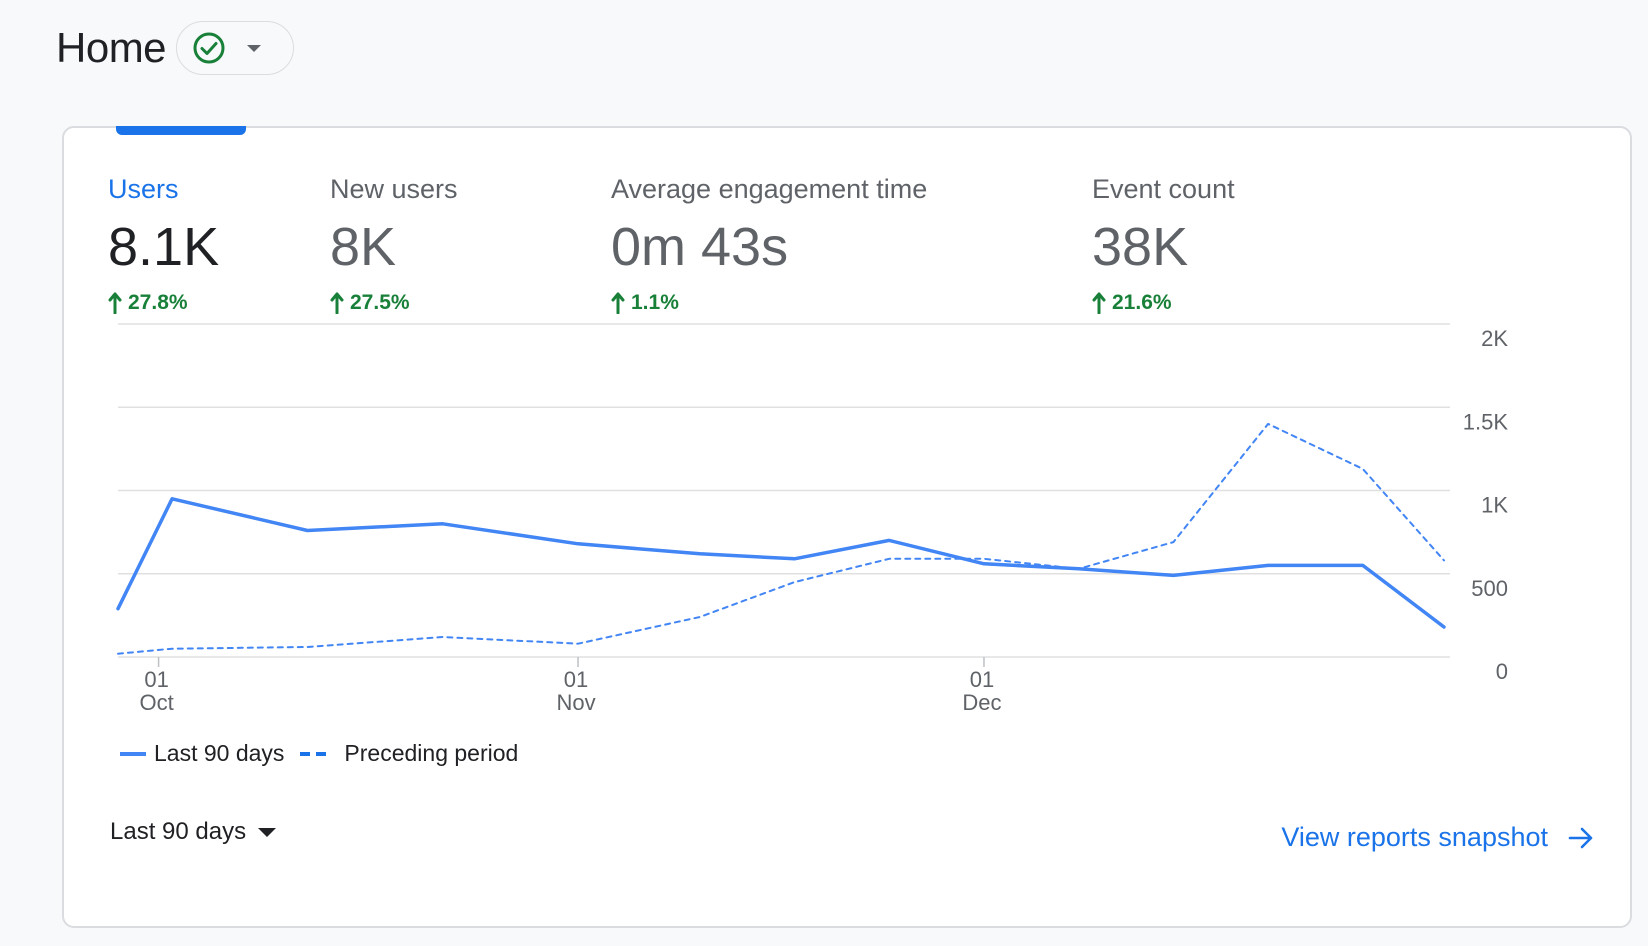  Describe the element at coordinates (111, 47) in the screenshot. I see `page-title: Home` at that location.